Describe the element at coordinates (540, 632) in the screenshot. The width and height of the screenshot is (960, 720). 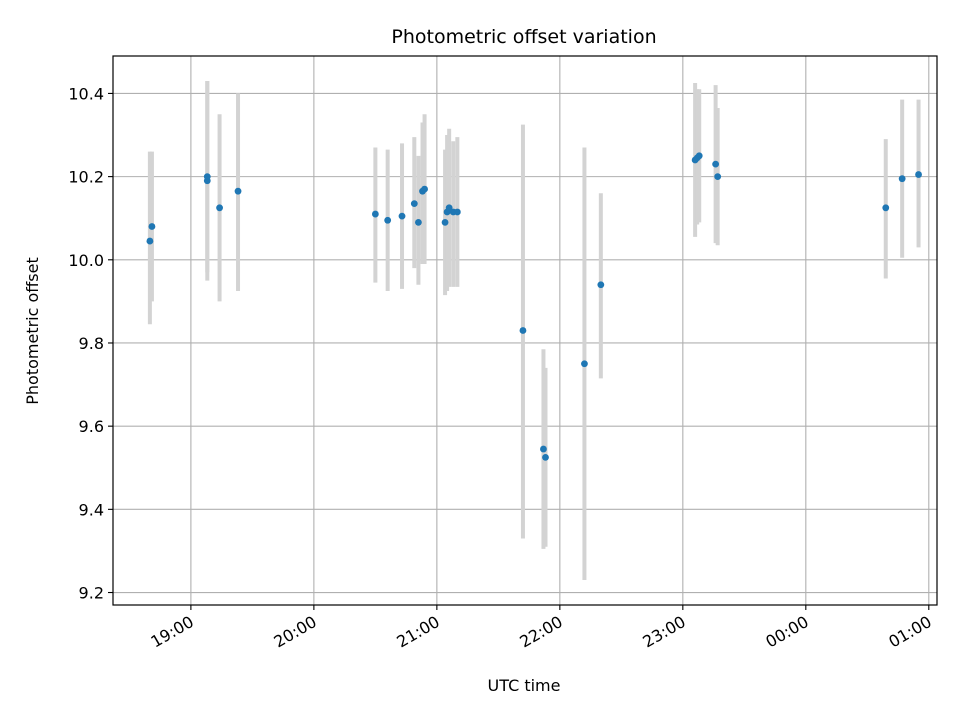
I see `x-tick-label: 22:00` at that location.